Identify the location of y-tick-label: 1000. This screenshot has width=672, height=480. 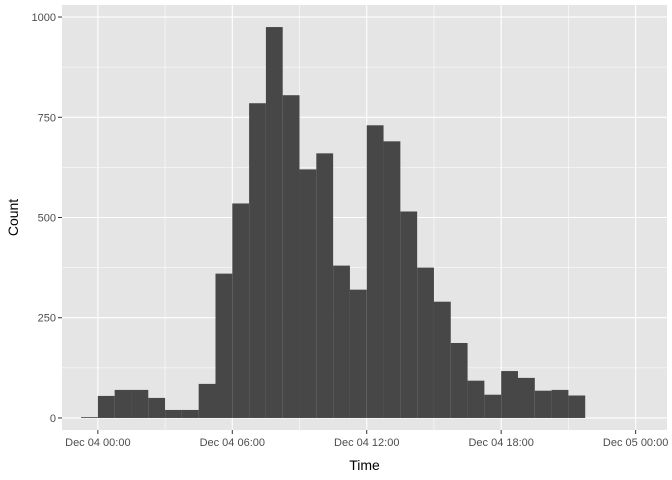
(44, 18).